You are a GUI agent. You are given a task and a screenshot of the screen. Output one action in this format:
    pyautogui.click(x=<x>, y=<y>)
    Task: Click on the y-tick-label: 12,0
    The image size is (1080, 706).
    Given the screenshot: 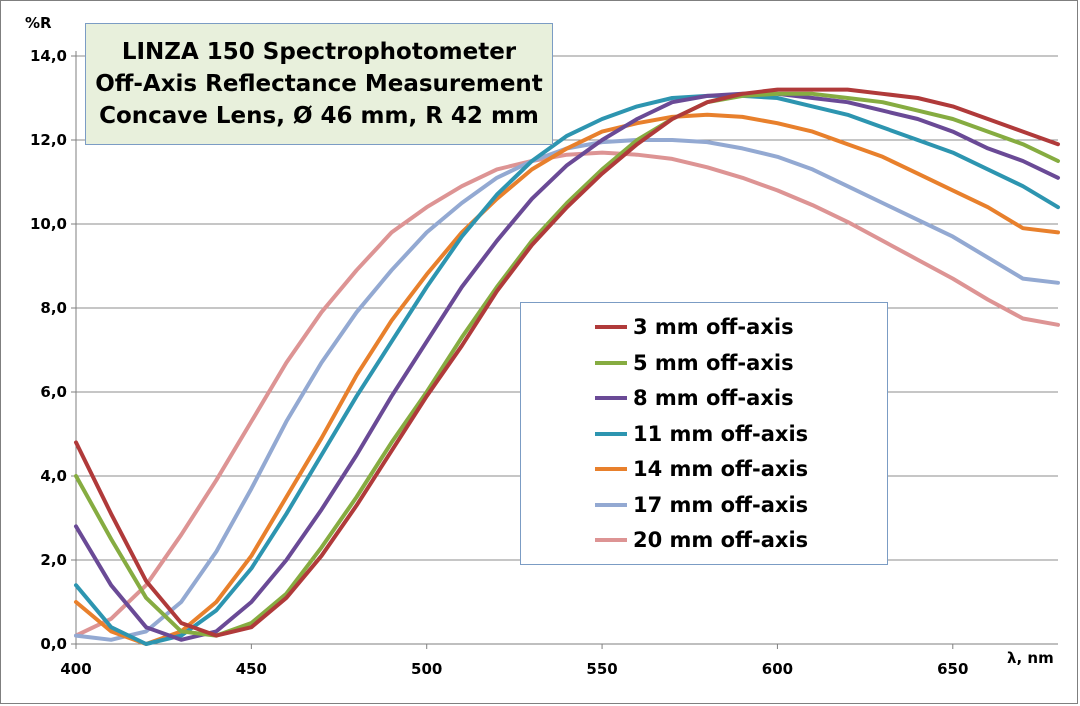 What is the action you would take?
    pyautogui.click(x=48, y=140)
    